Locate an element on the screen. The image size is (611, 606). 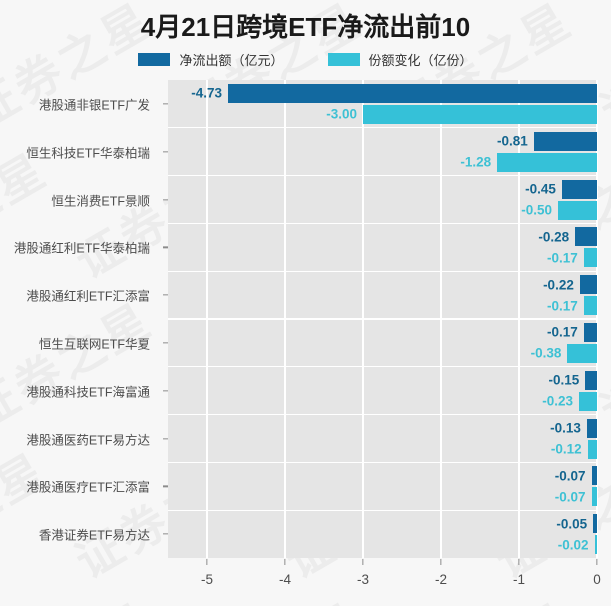
y-axis-label: 港股通红利ETF汇添富 is located at coordinates (88, 296).